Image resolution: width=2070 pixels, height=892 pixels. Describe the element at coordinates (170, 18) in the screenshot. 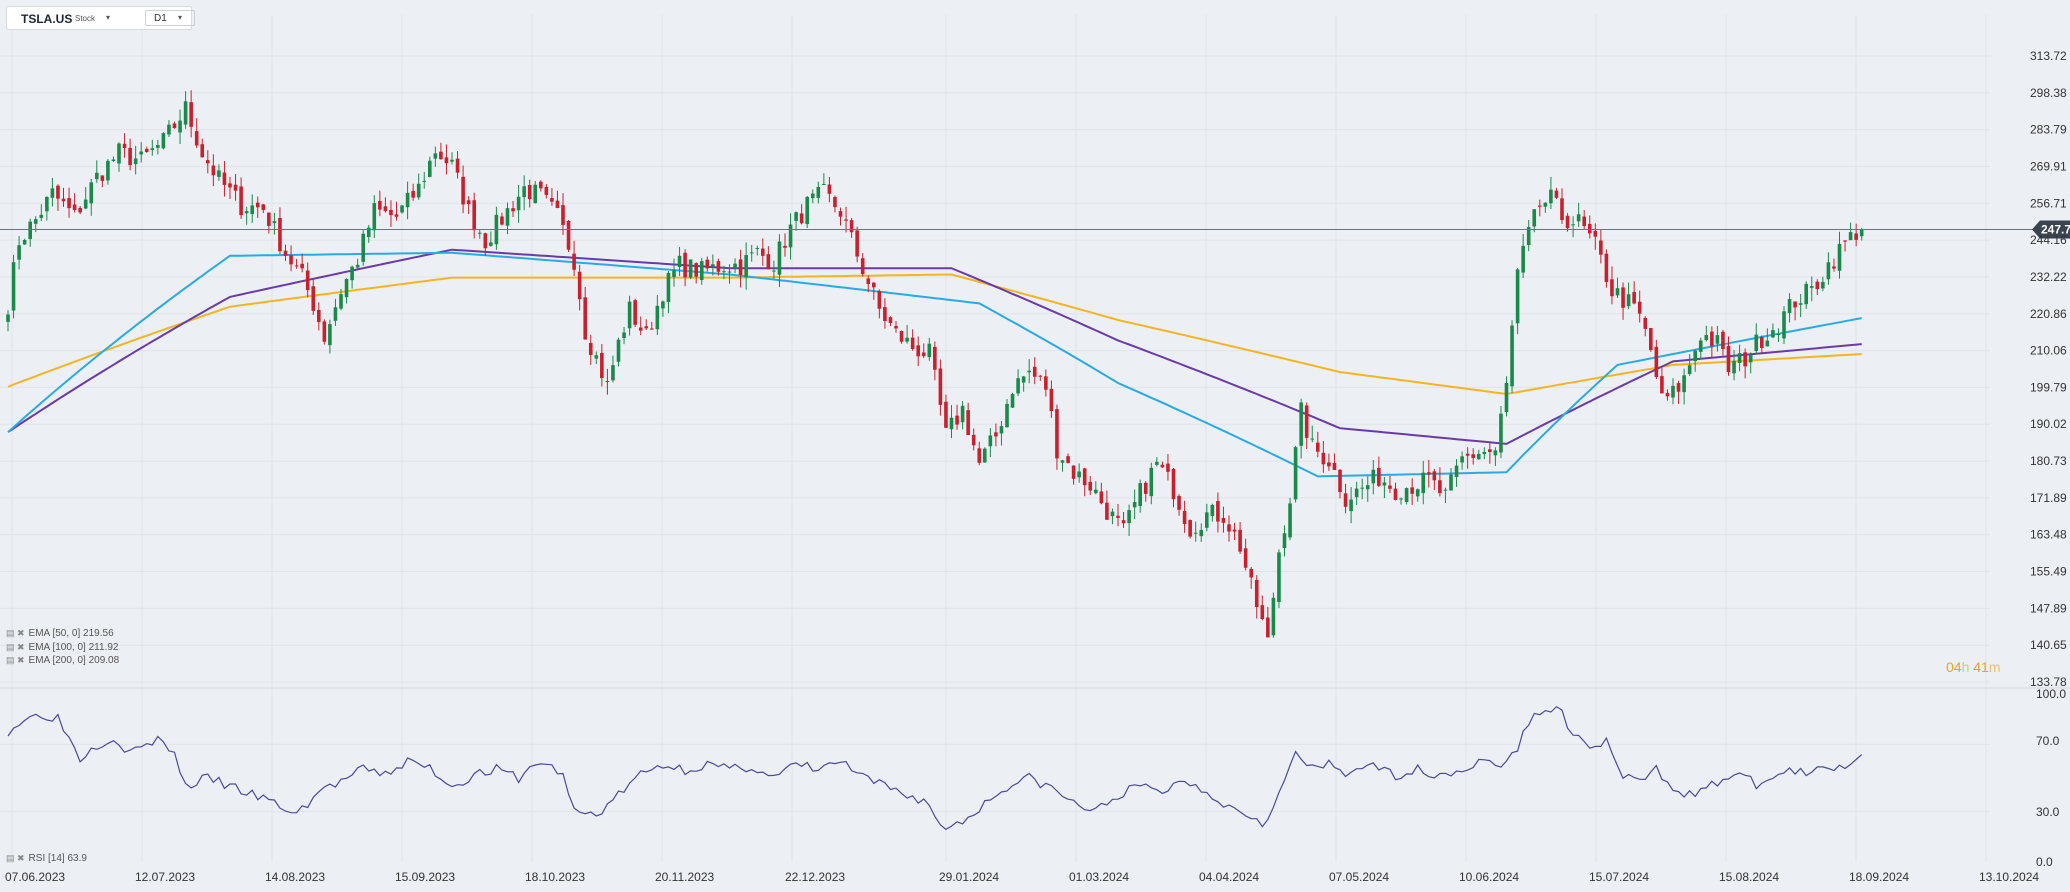

I see `interval-select: D1 ▾` at that location.